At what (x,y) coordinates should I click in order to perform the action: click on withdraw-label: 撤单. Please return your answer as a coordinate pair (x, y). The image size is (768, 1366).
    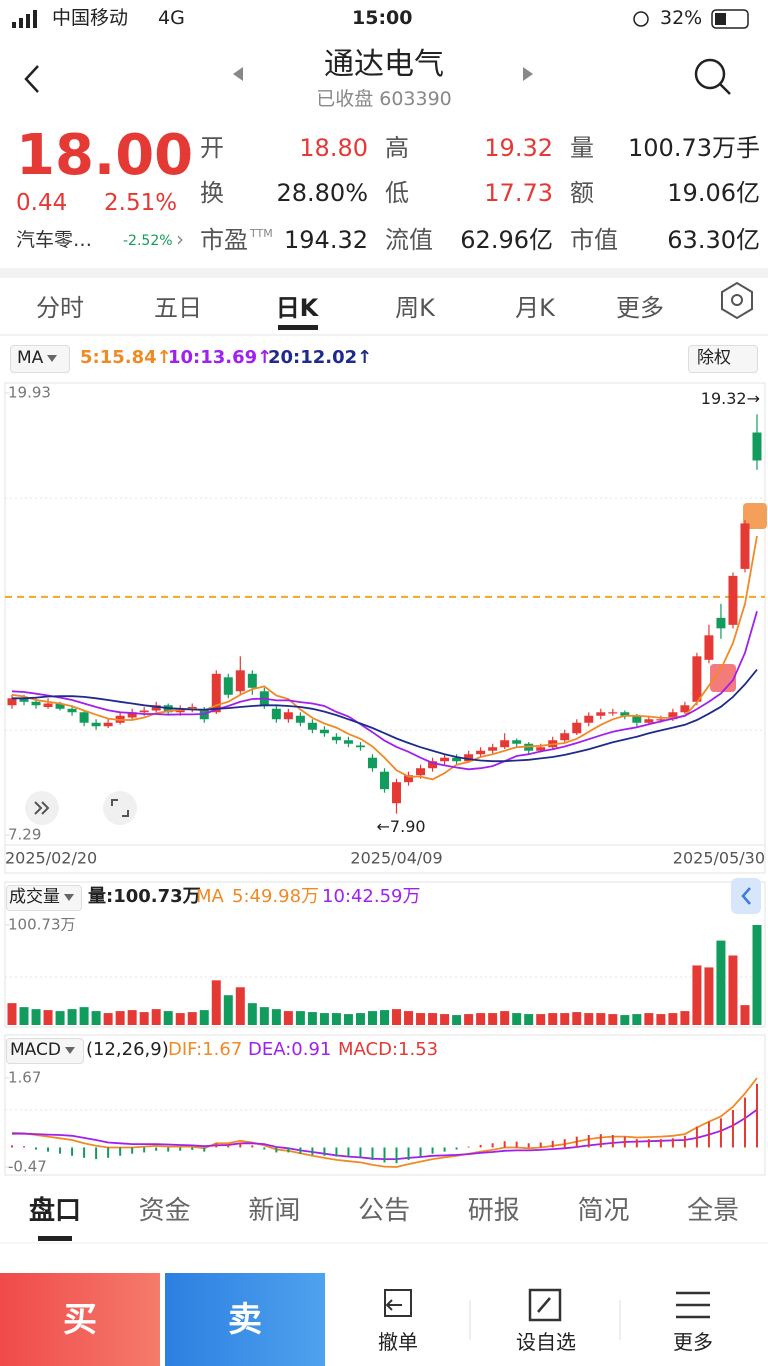
    Looking at the image, I should click on (398, 1342).